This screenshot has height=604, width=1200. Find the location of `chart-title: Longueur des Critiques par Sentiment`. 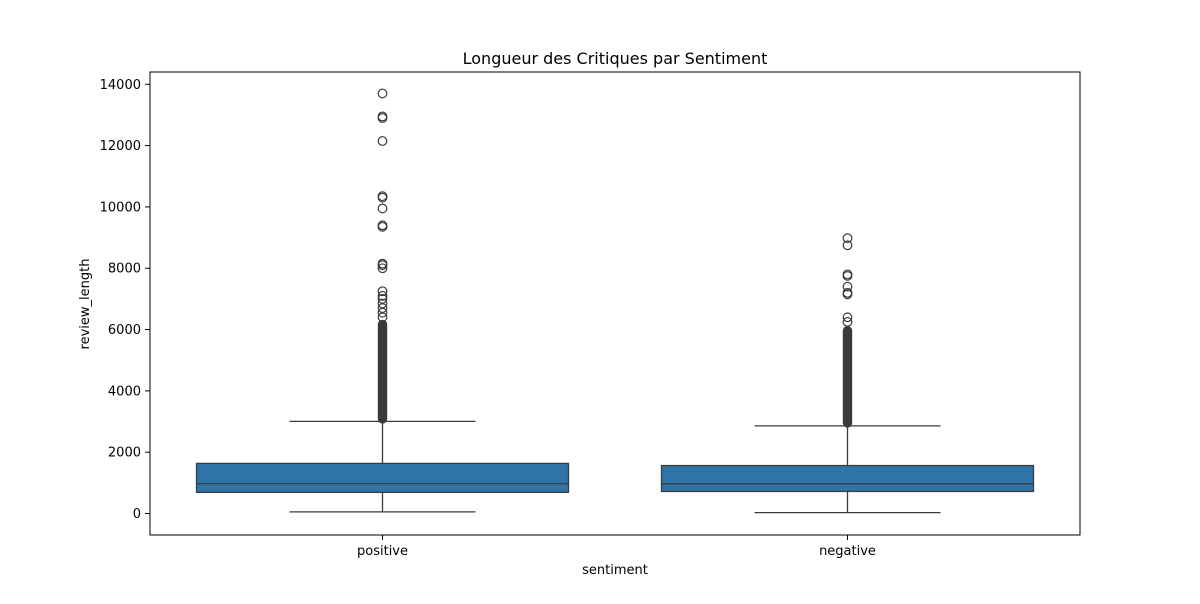

chart-title: Longueur des Critiques par Sentiment is located at coordinates (615, 58).